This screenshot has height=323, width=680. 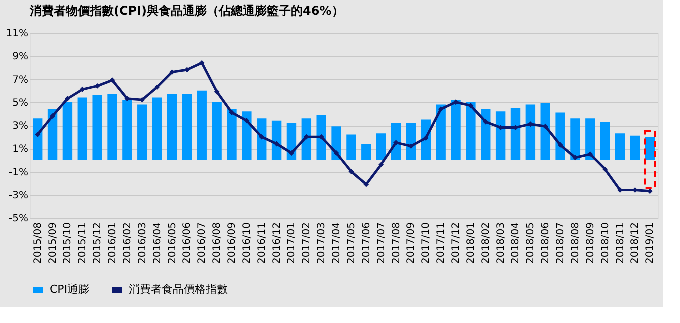 What do you see at coordinates (636, 243) in the screenshot?
I see `x-tick-label: 2018/12` at bounding box center [636, 243].